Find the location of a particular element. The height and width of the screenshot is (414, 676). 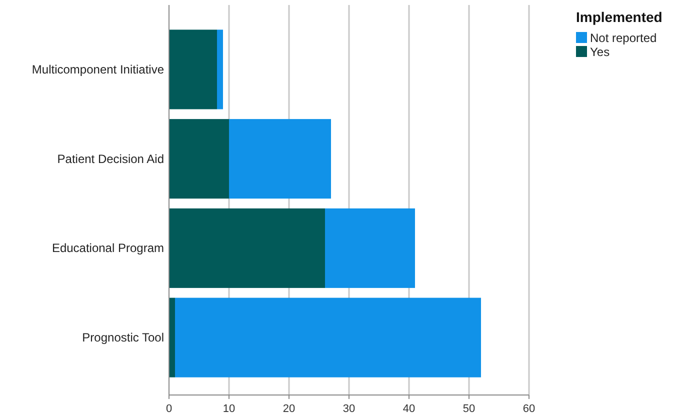

y-tick-label: Patient Decision Aid is located at coordinates (110, 159).